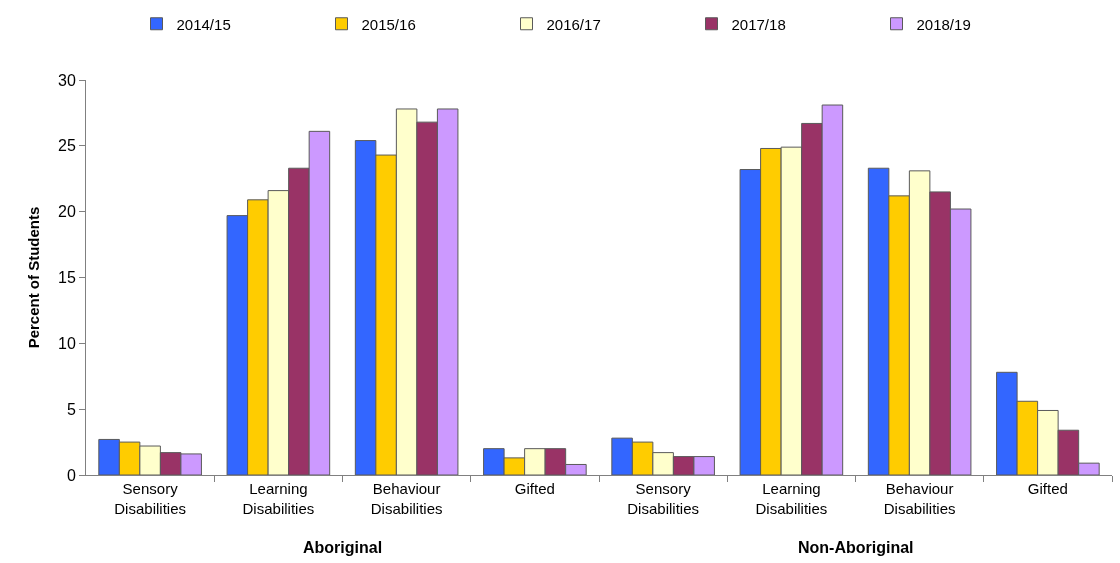 Image resolution: width=1120 pixels, height=563 pixels. What do you see at coordinates (573, 24) in the screenshot?
I see `legend-label: 2016/17` at bounding box center [573, 24].